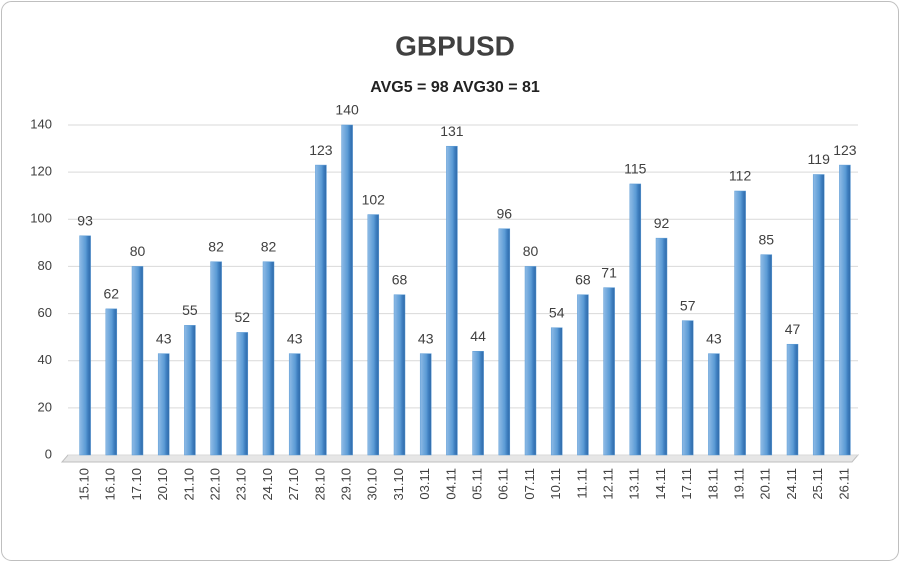  Describe the element at coordinates (319, 484) in the screenshot. I see `x-tick-label: 28.10` at that location.